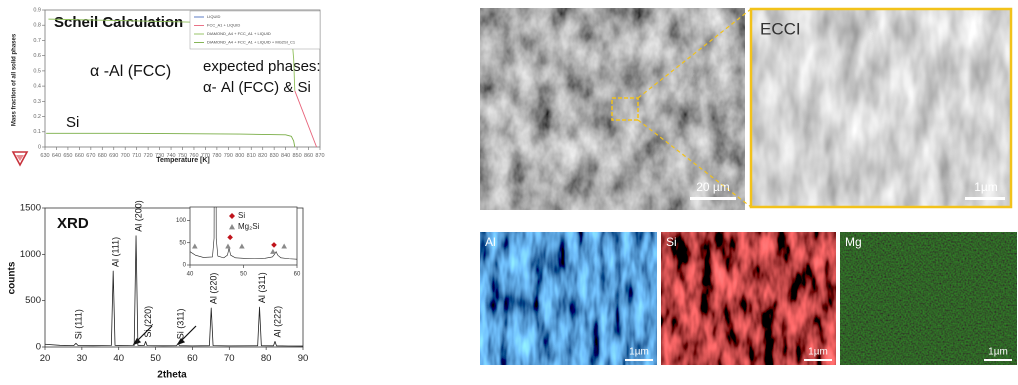 The height and width of the screenshot is (385, 1018). I want to click on x-tick-label: 700, so click(125, 156).